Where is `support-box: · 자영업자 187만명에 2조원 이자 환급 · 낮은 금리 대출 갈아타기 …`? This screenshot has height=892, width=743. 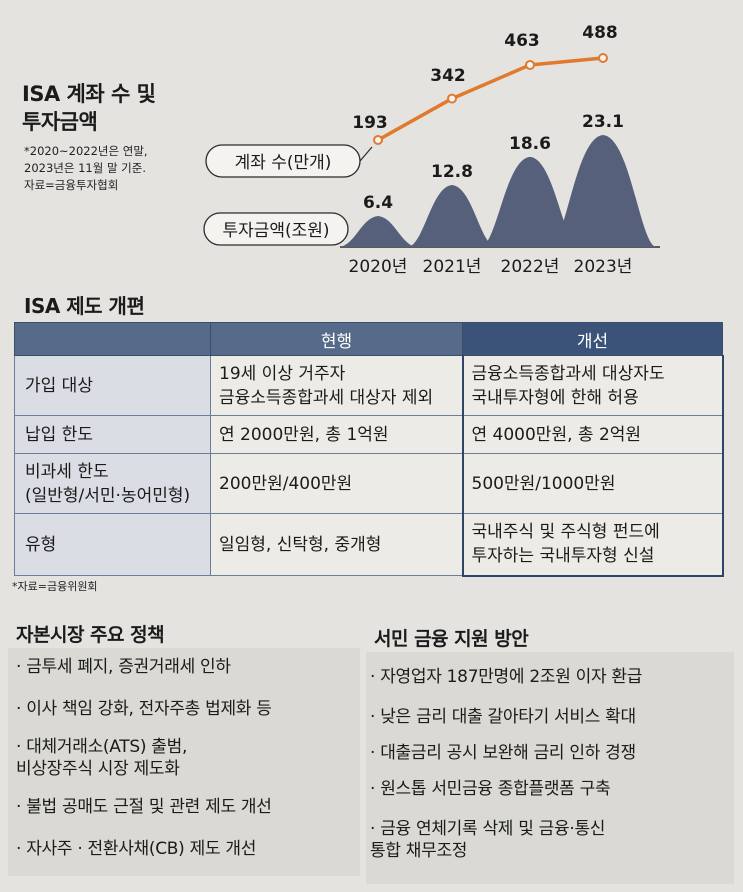 support-box: · 자영업자 187만명에 2조원 이자 환급 · 낮은 금리 대출 갈아타기 … is located at coordinates (550, 768).